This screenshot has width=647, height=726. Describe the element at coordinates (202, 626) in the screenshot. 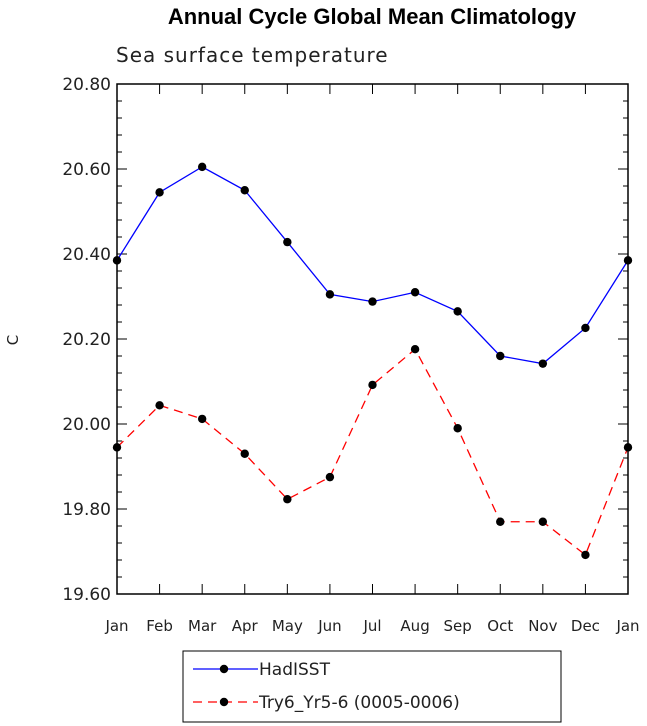

I see `x-tick-label: Mar` at that location.